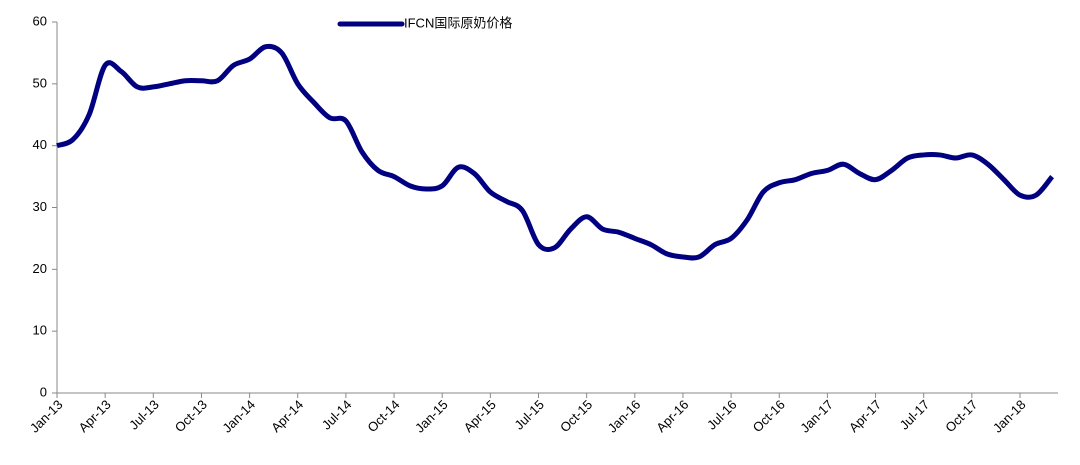 Image resolution: width=1080 pixels, height=465 pixels. I want to click on x-tick-label: Jan-16, so click(624, 416).